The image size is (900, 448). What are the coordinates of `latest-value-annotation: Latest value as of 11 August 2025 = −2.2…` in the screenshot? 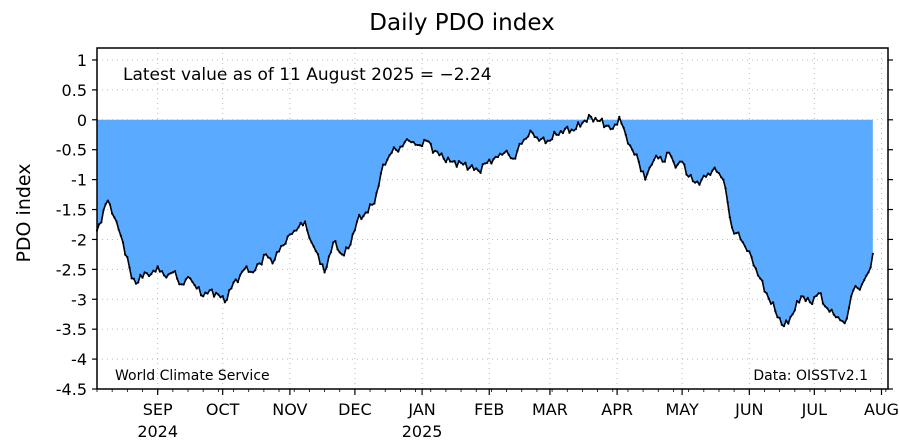 It's located at (307, 75).